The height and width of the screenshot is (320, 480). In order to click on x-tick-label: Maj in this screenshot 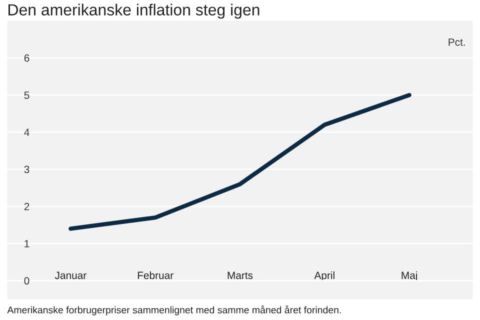, I will do `click(409, 276)`.